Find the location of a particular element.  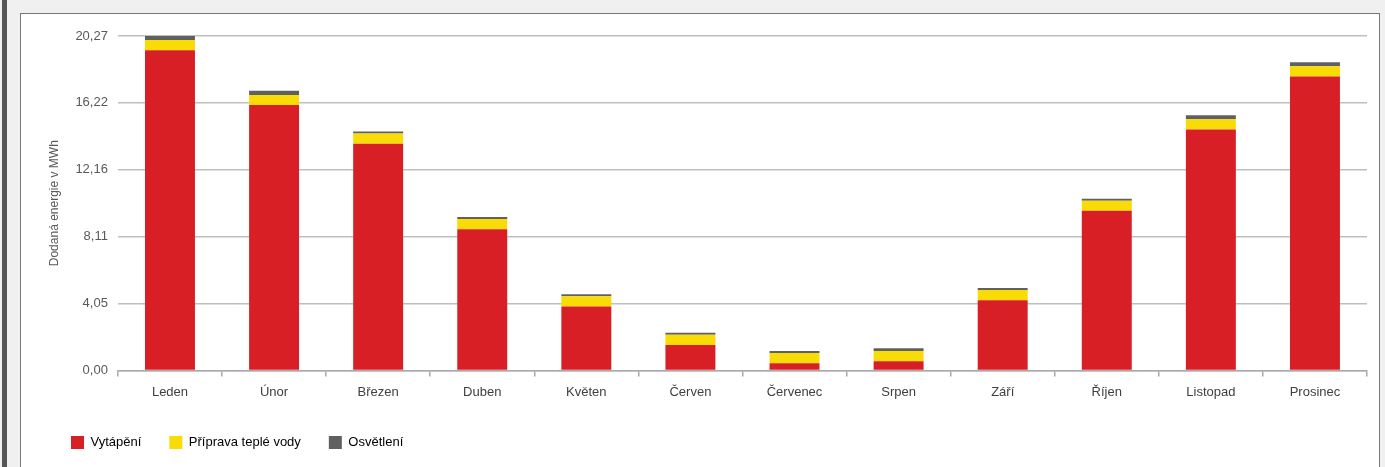

y-tick-label: 12,16 is located at coordinates (91, 169).